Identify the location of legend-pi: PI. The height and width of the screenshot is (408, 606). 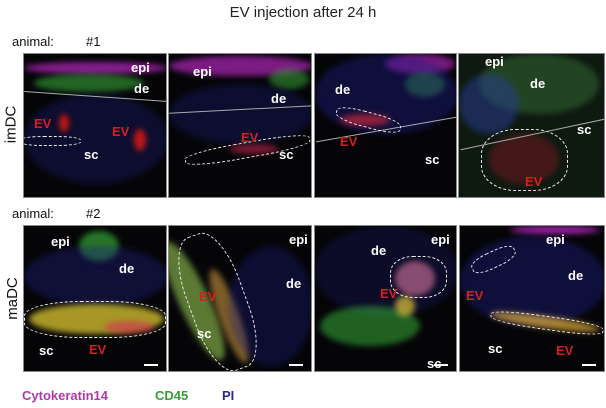
(228, 395).